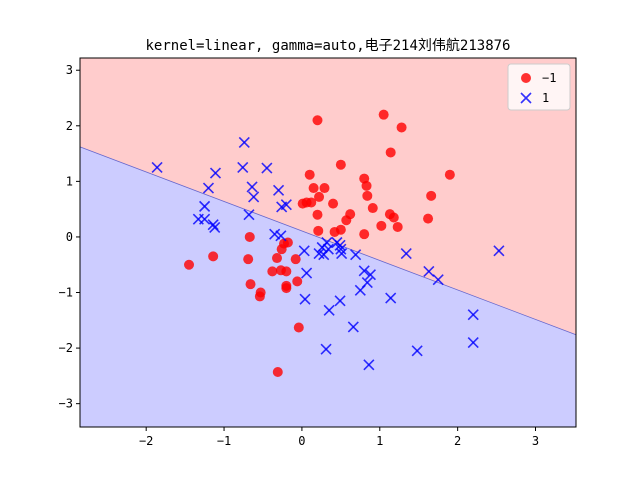  I want to click on legend-label: −1, so click(549, 78).